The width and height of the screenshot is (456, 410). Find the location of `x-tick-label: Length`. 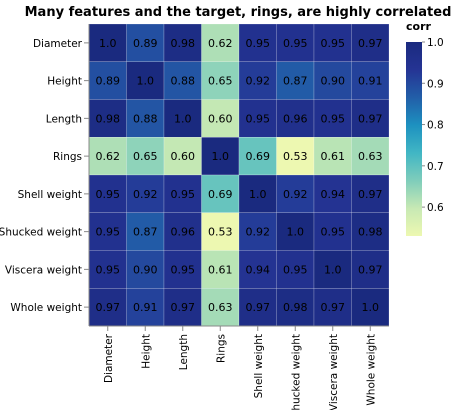

x-tick-label: Length is located at coordinates (184, 352).